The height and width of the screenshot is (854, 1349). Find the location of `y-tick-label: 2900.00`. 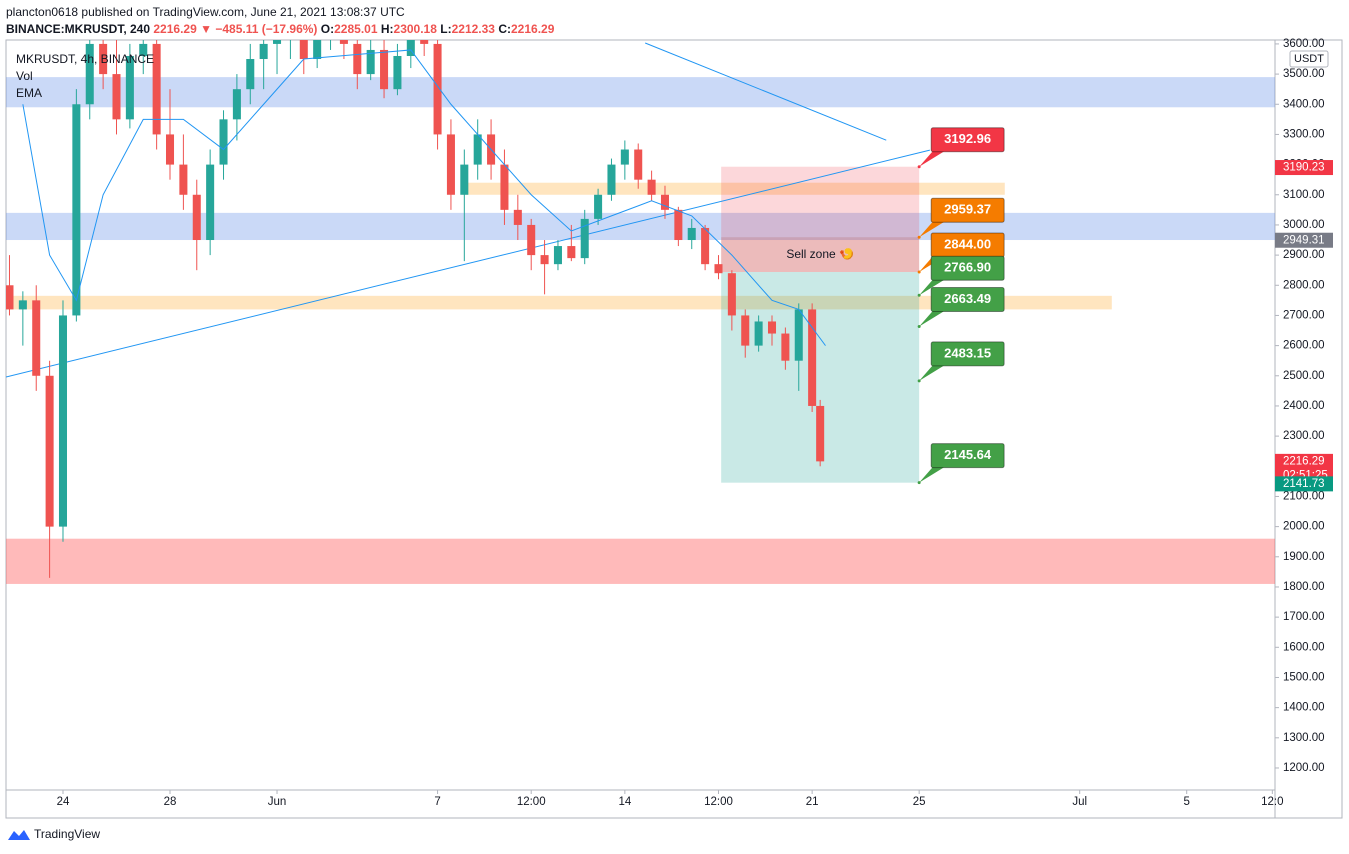

y-tick-label: 2900.00 is located at coordinates (1304, 255).